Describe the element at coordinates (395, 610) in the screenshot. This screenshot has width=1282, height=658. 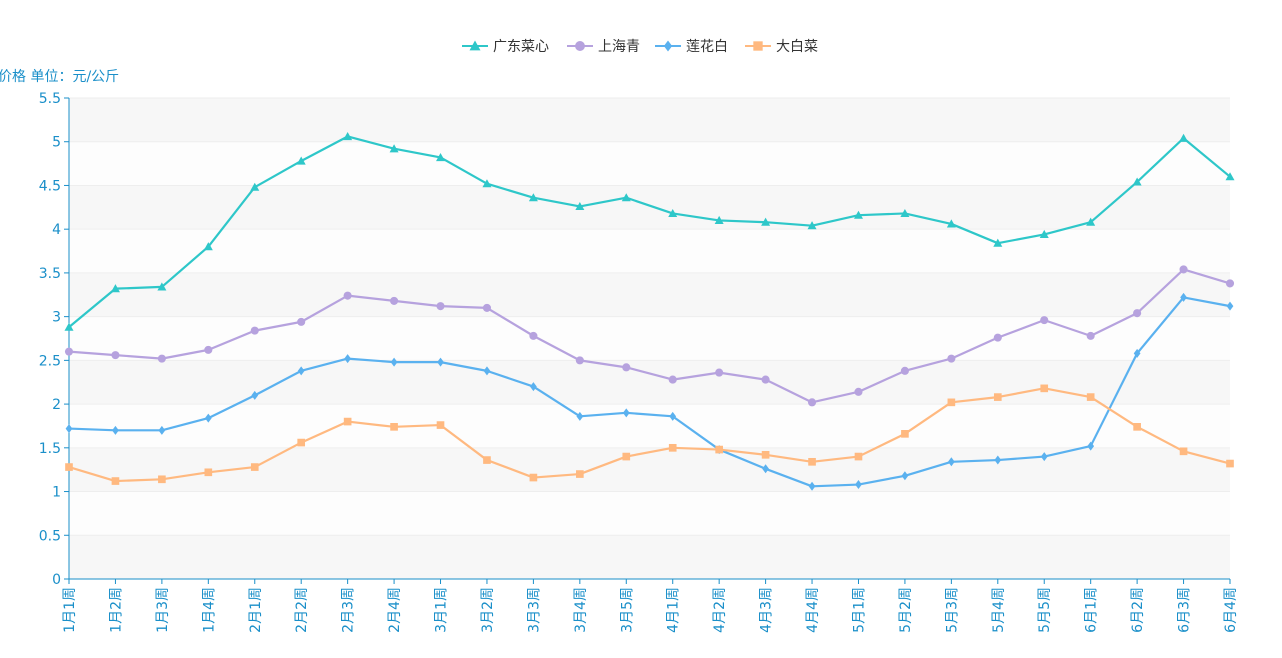
I see `x-tick-label: 2月4周` at that location.